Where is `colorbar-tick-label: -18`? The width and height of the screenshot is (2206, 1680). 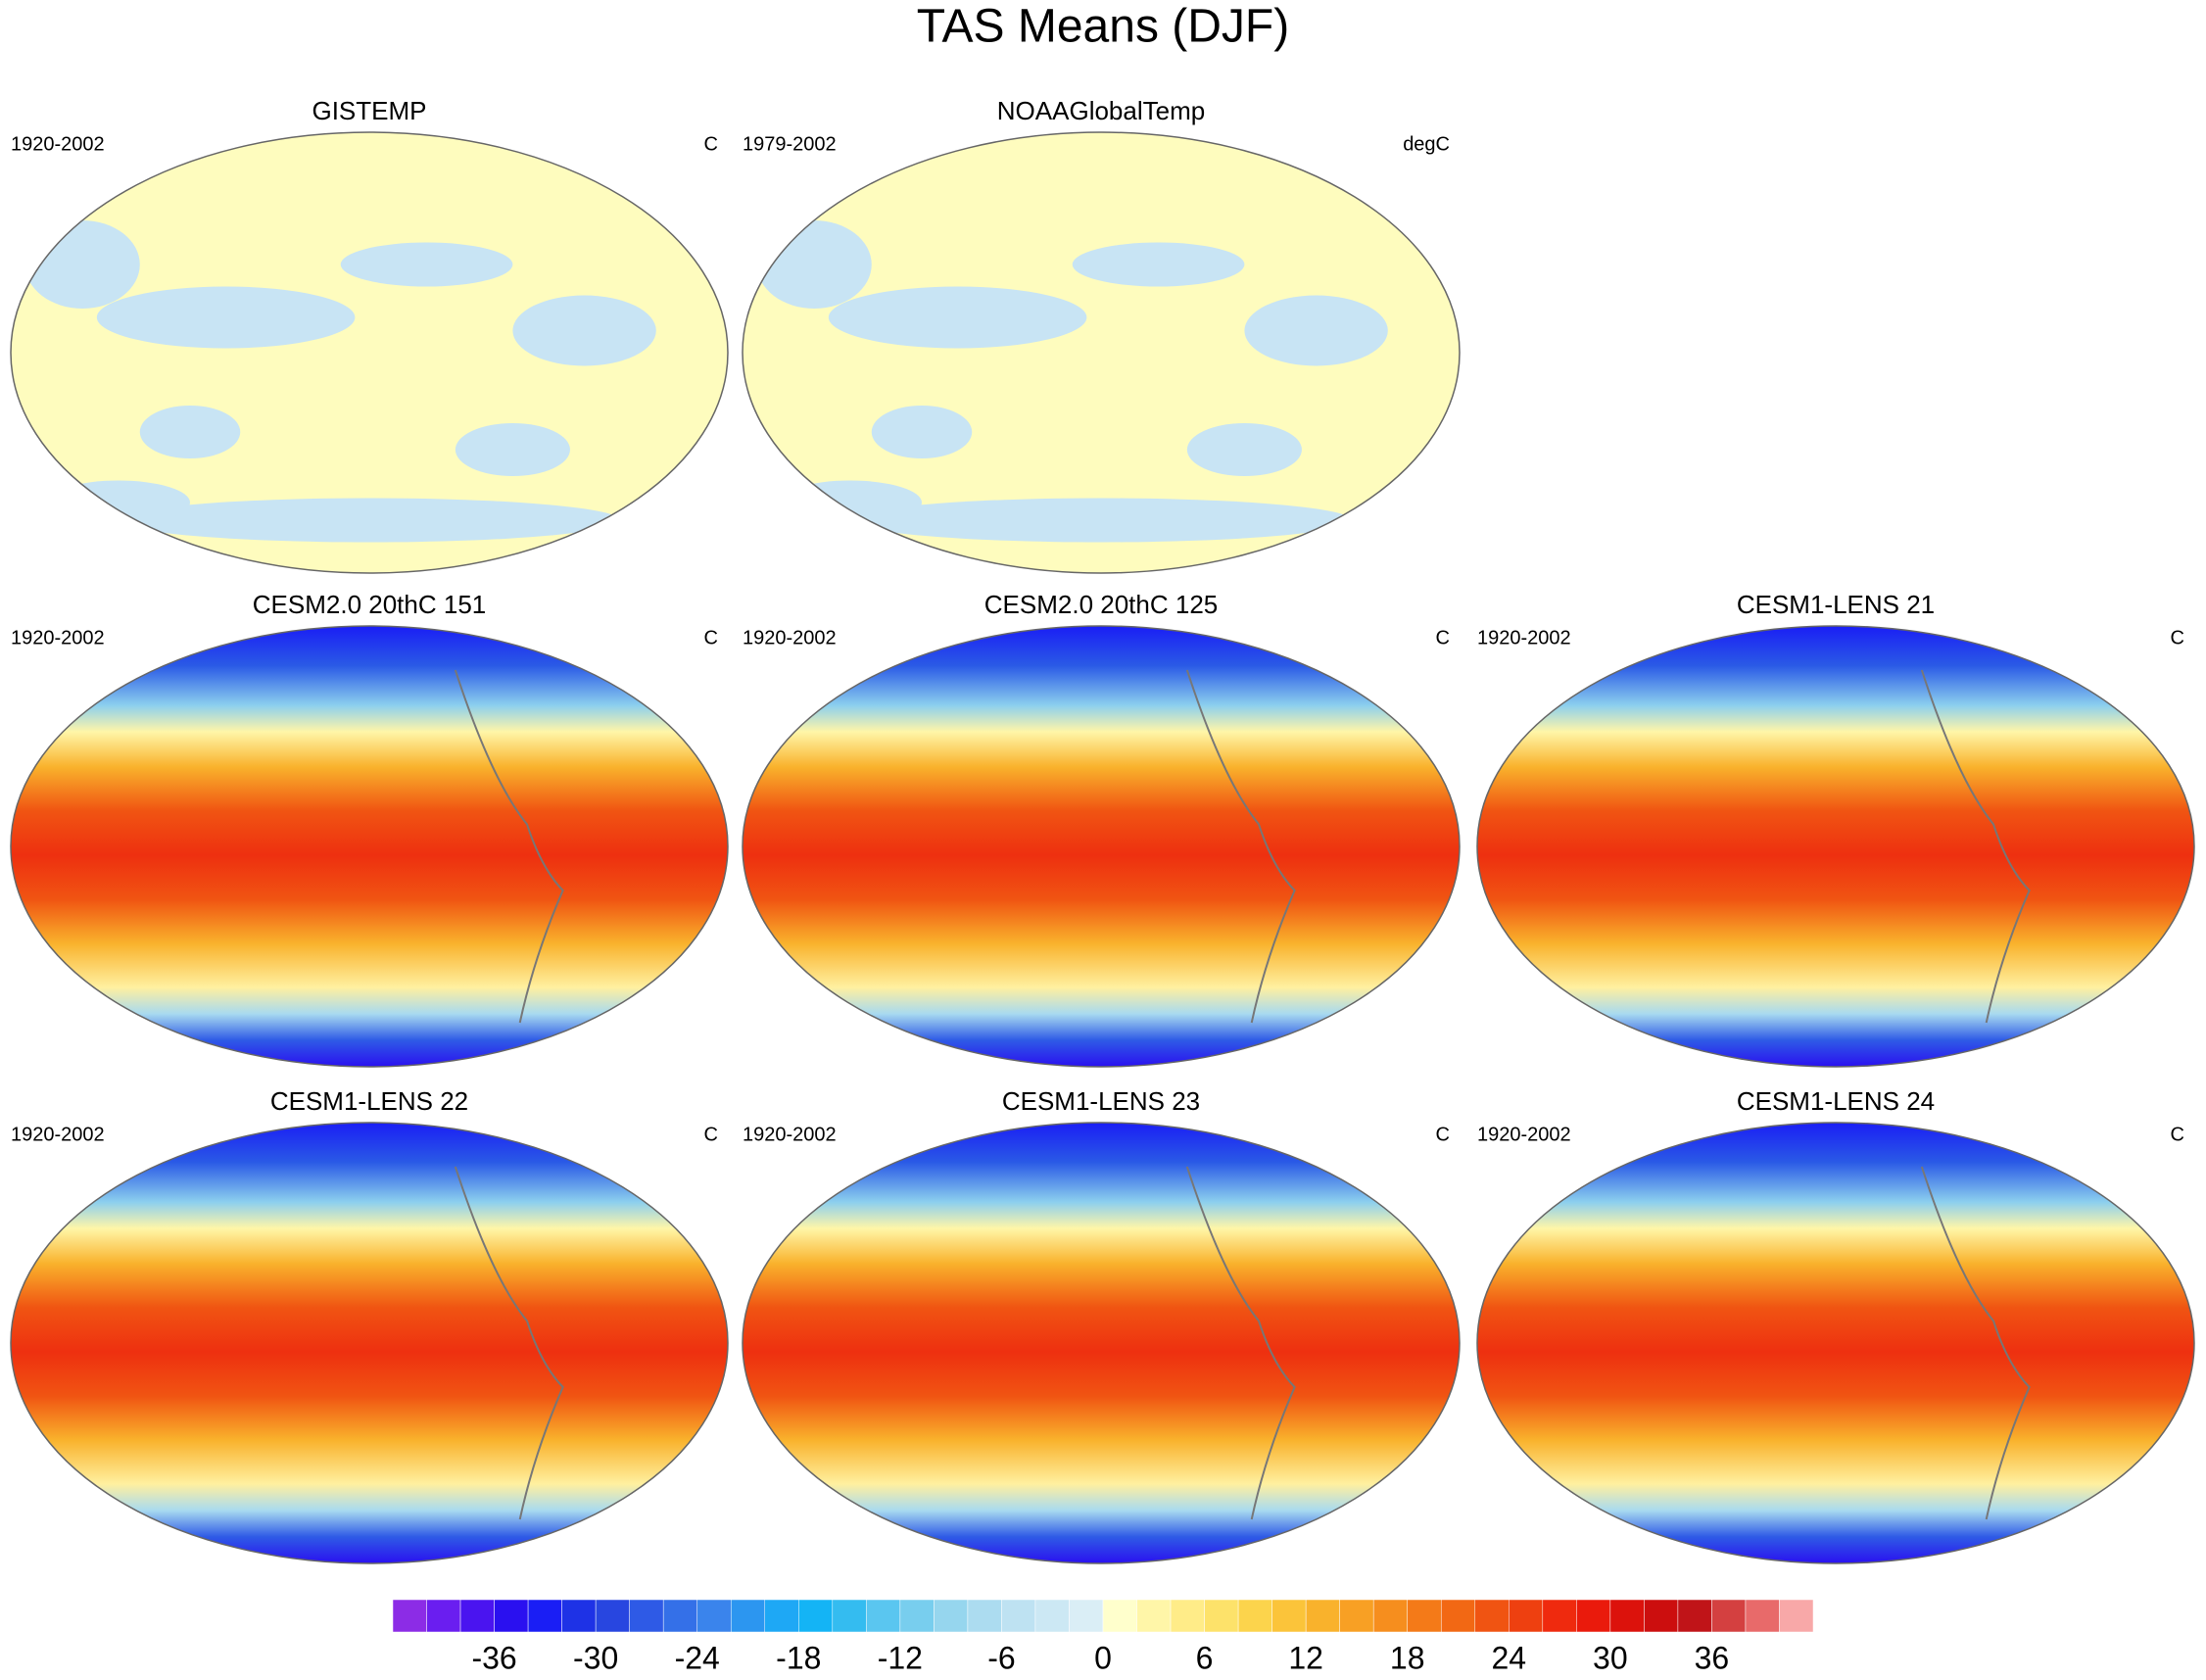 colorbar-tick-label: -18 is located at coordinates (798, 1657).